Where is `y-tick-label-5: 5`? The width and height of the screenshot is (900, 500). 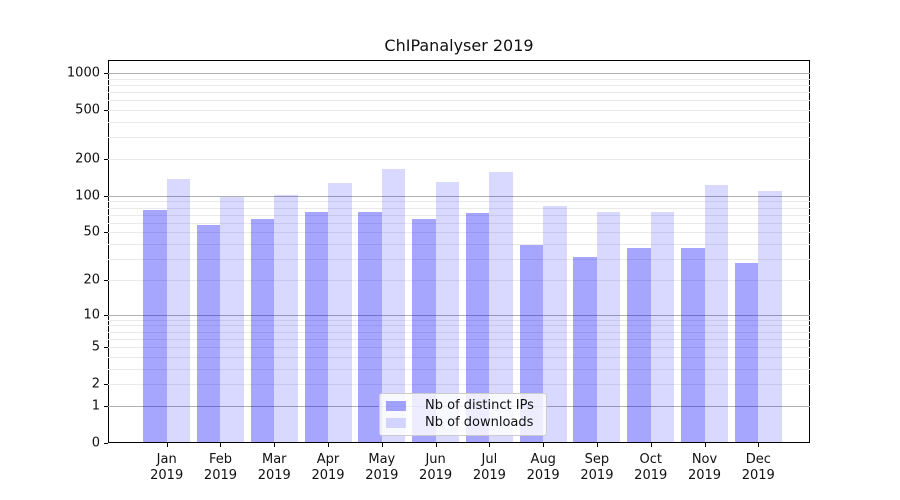 y-tick-label-5: 5 is located at coordinates (95, 347).